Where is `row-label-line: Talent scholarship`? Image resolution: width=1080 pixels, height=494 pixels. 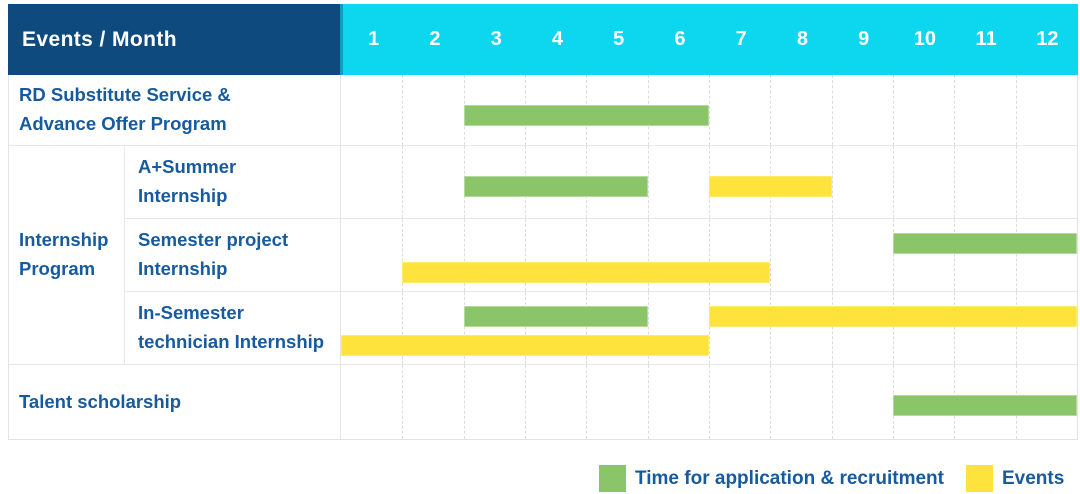
row-label-line: Talent scholarship is located at coordinates (100, 401).